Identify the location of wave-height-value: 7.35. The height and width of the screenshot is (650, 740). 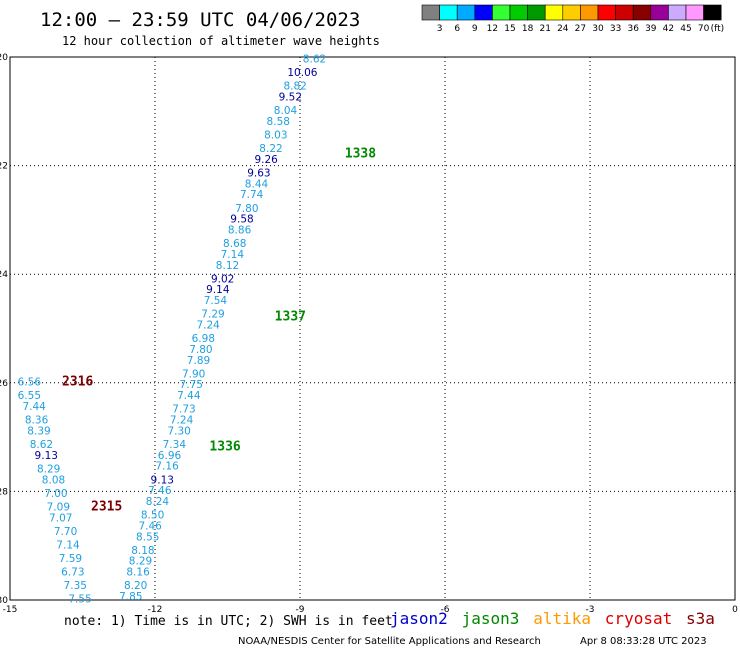
(75, 586).